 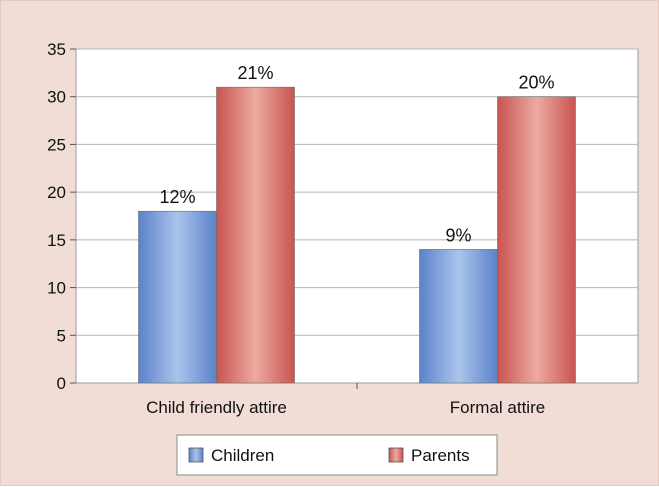 I want to click on y-tick-label: 15, so click(x=56, y=240).